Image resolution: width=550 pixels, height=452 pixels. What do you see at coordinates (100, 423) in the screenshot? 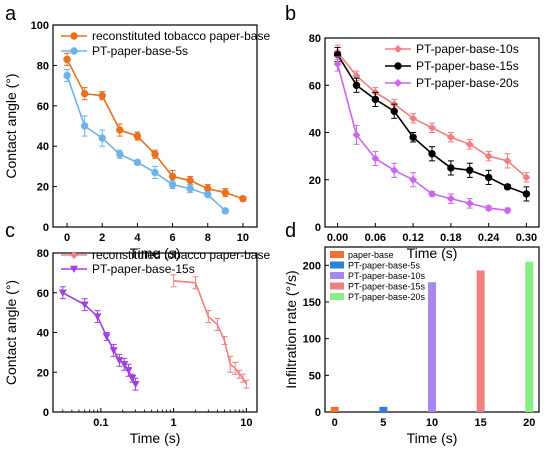
I see `x-tick-label: 0.1` at bounding box center [100, 423].